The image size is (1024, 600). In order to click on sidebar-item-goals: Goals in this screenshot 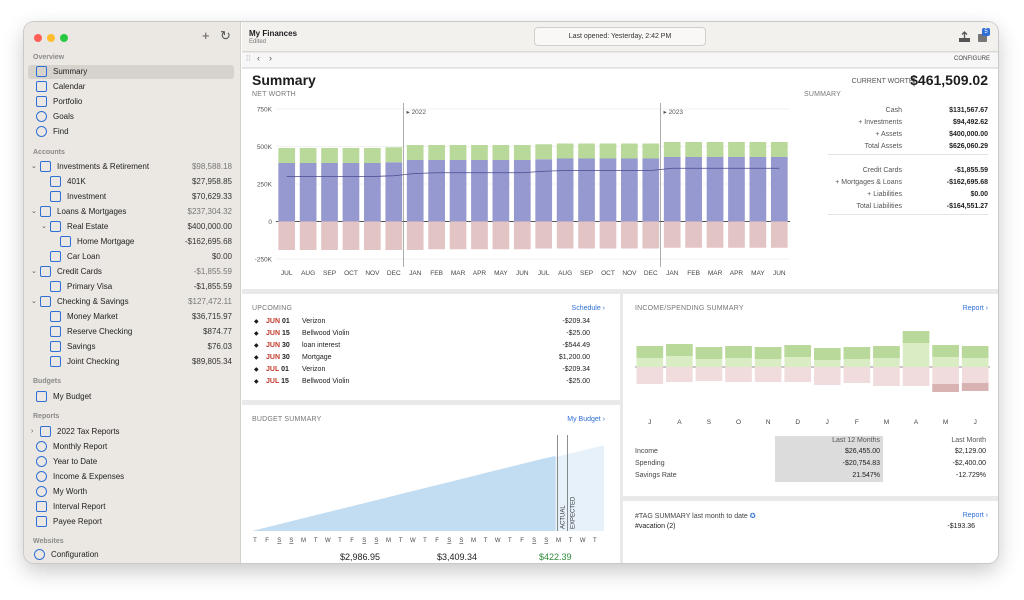, I will do `click(131, 117)`.